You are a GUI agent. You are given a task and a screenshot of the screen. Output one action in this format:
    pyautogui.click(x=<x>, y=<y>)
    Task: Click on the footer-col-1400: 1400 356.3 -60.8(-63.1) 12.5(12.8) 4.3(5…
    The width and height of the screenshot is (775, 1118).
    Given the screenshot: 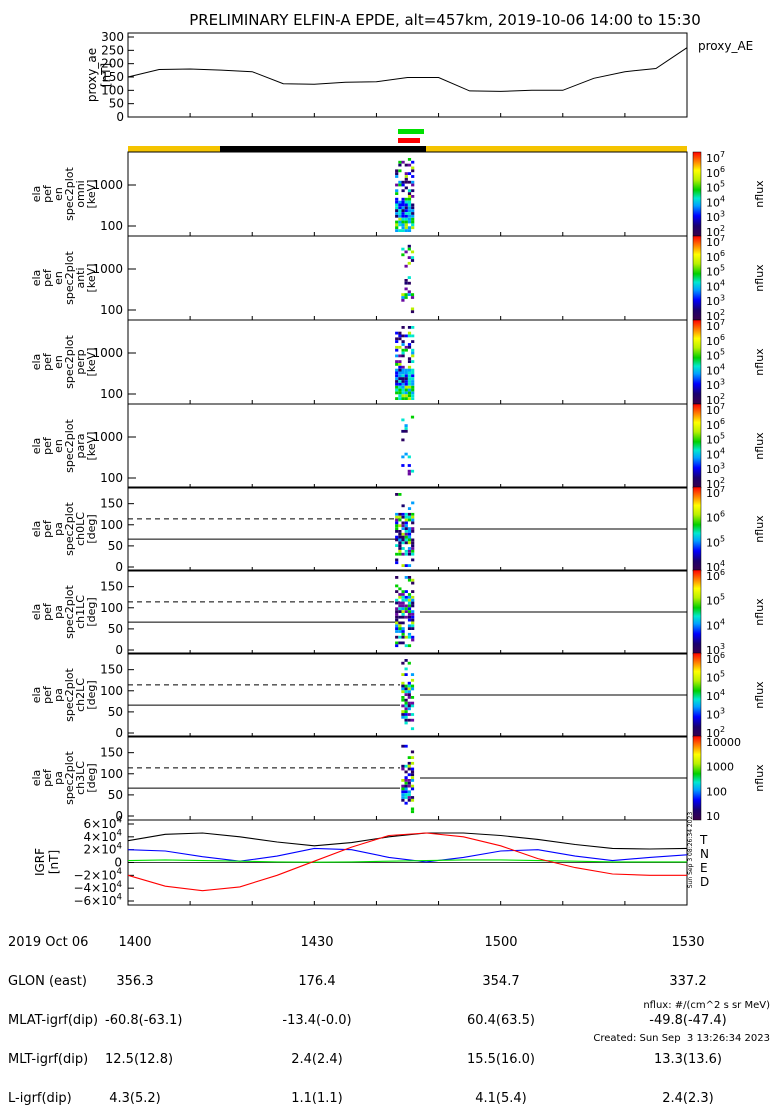 What is the action you would take?
    pyautogui.click(x=143, y=1014)
    